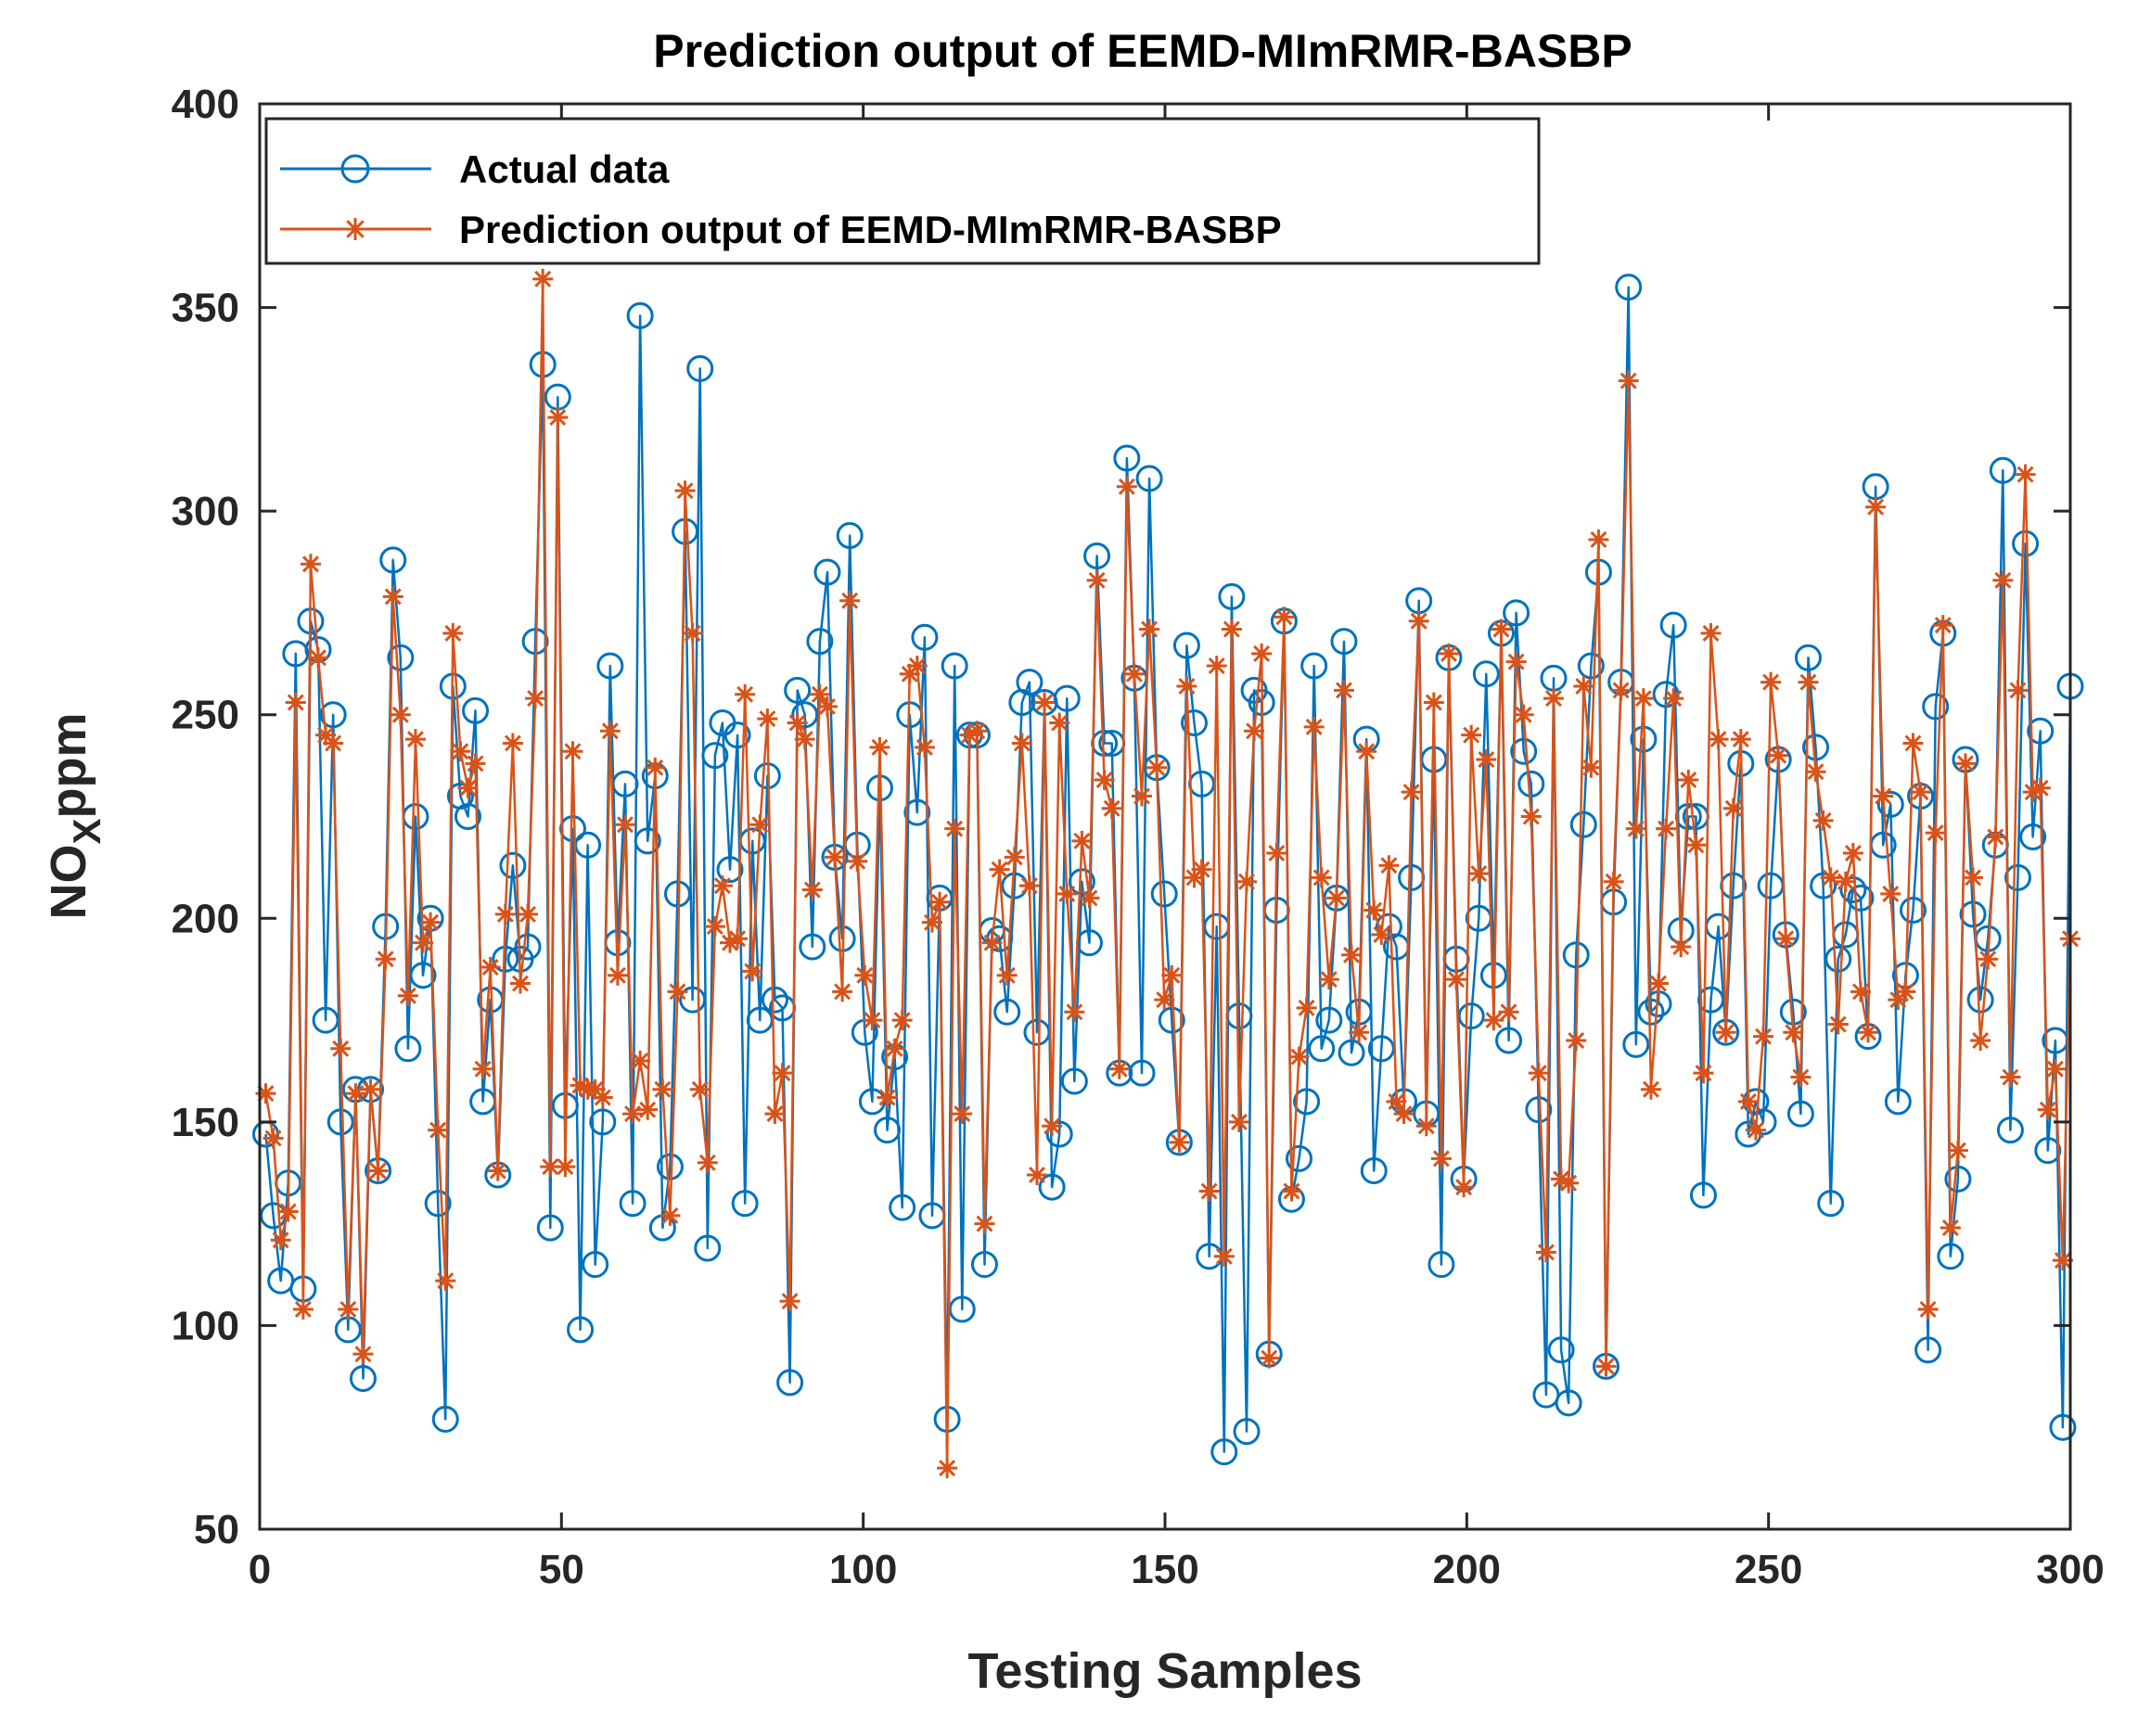  I want to click on legend-prediction-marker, so click(355, 229).